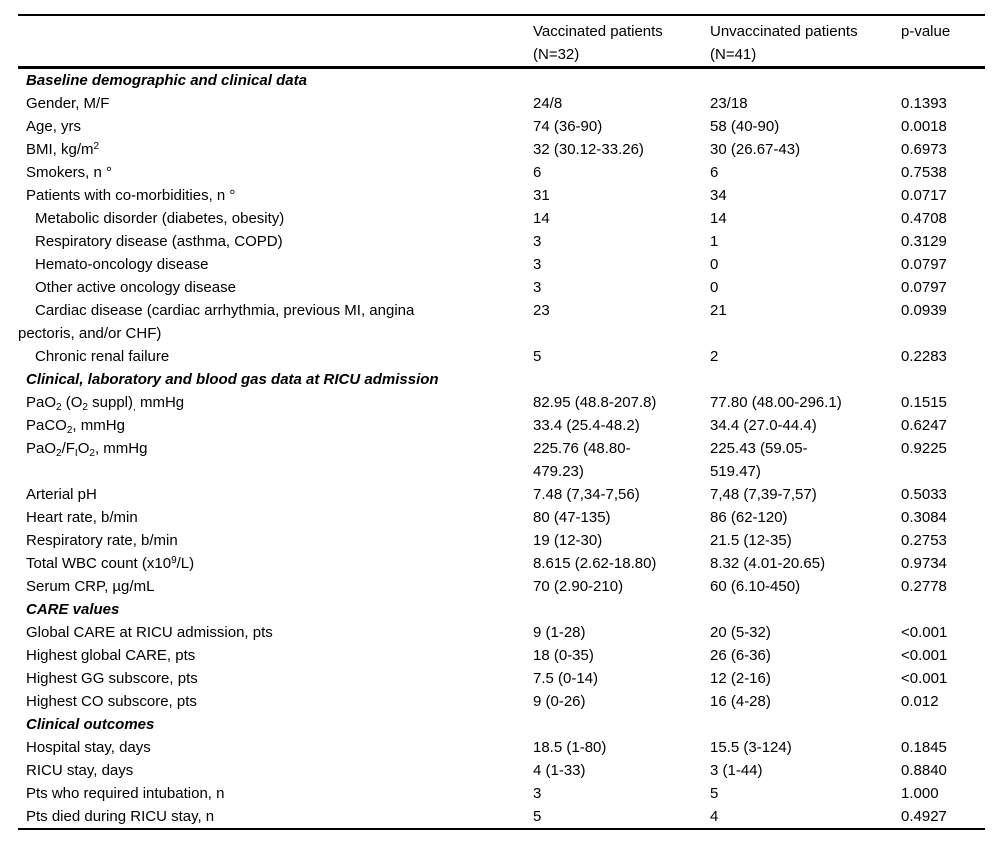 The image size is (1000, 846). What do you see at coordinates (586, 494) in the screenshot?
I see `vaccinated-value: 7.48 (7,34-7,56)` at bounding box center [586, 494].